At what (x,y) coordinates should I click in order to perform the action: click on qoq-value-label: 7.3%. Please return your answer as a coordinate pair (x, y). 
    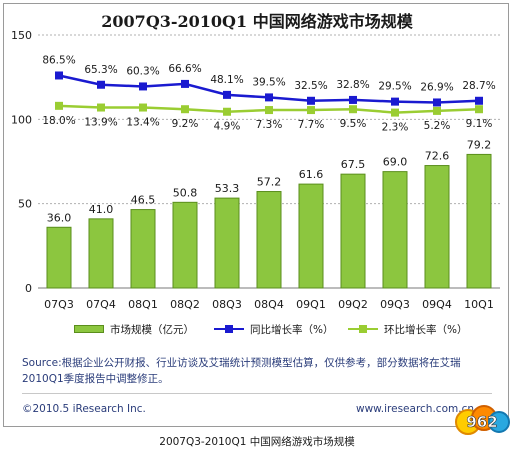
    Looking at the image, I should click on (269, 125).